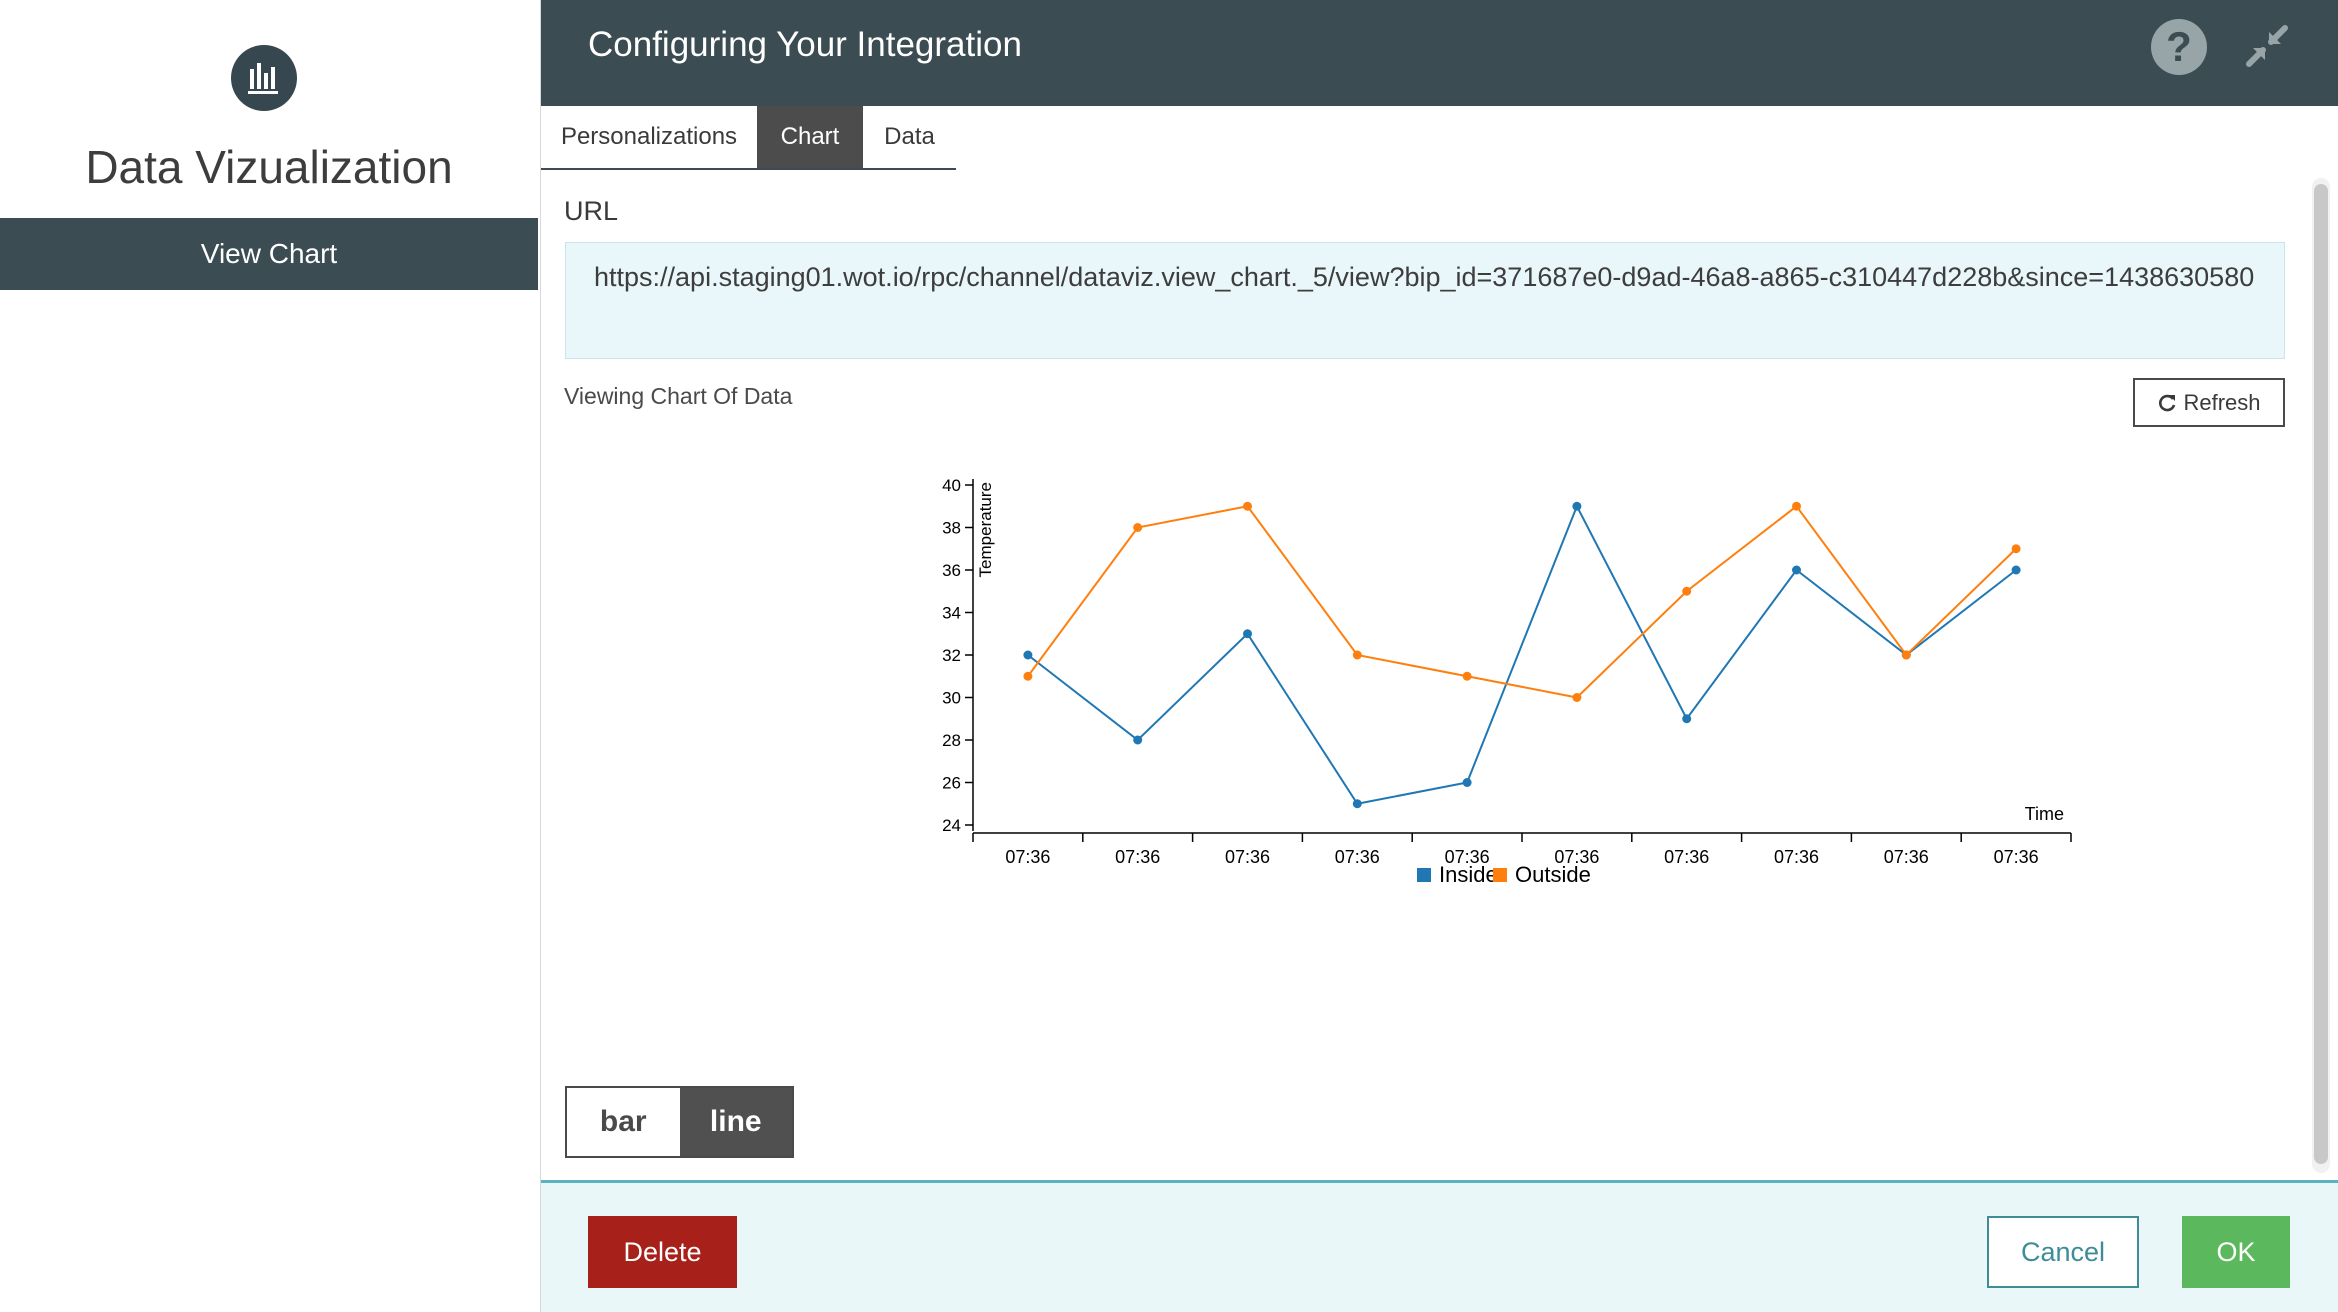 The image size is (2338, 1312). I want to click on y-tick-label: 36, so click(951, 570).